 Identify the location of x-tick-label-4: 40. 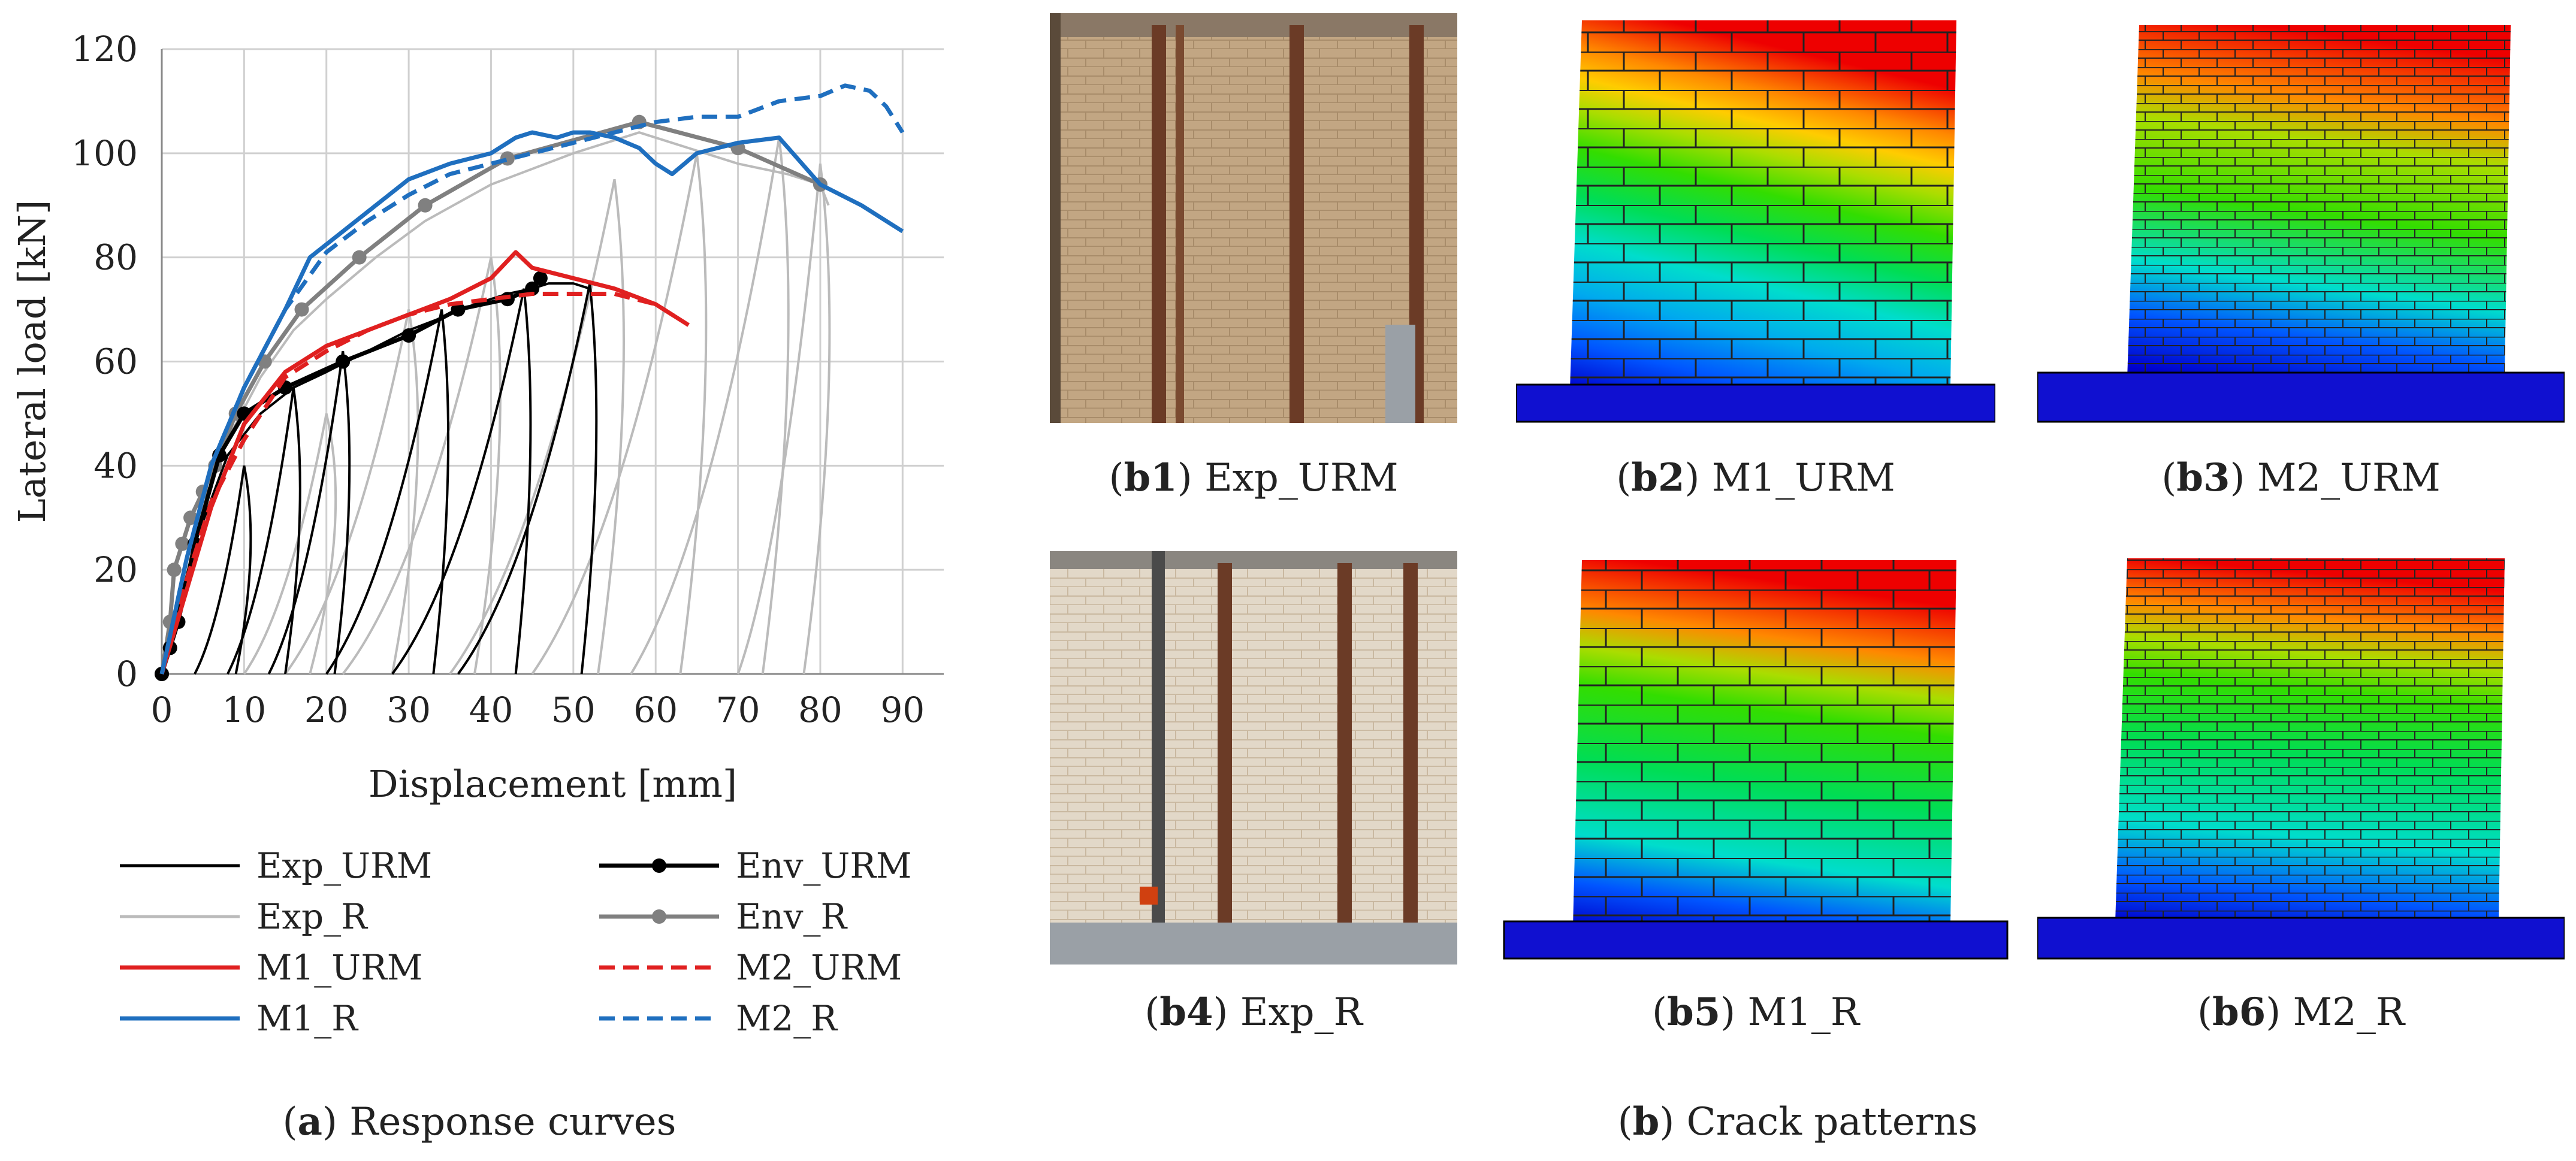
(492, 710).